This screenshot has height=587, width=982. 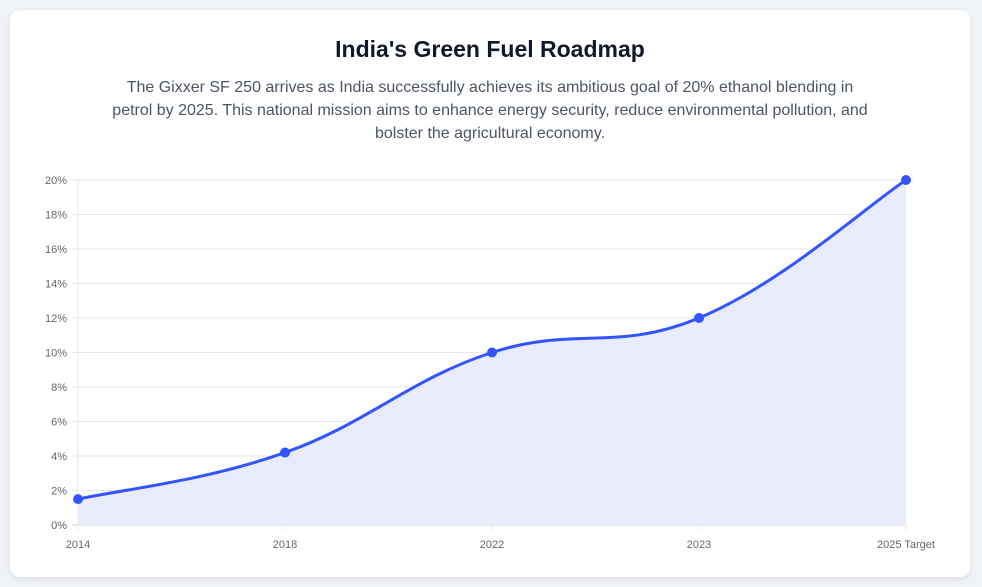 I want to click on y-tick-label: 16%, so click(x=56, y=250).